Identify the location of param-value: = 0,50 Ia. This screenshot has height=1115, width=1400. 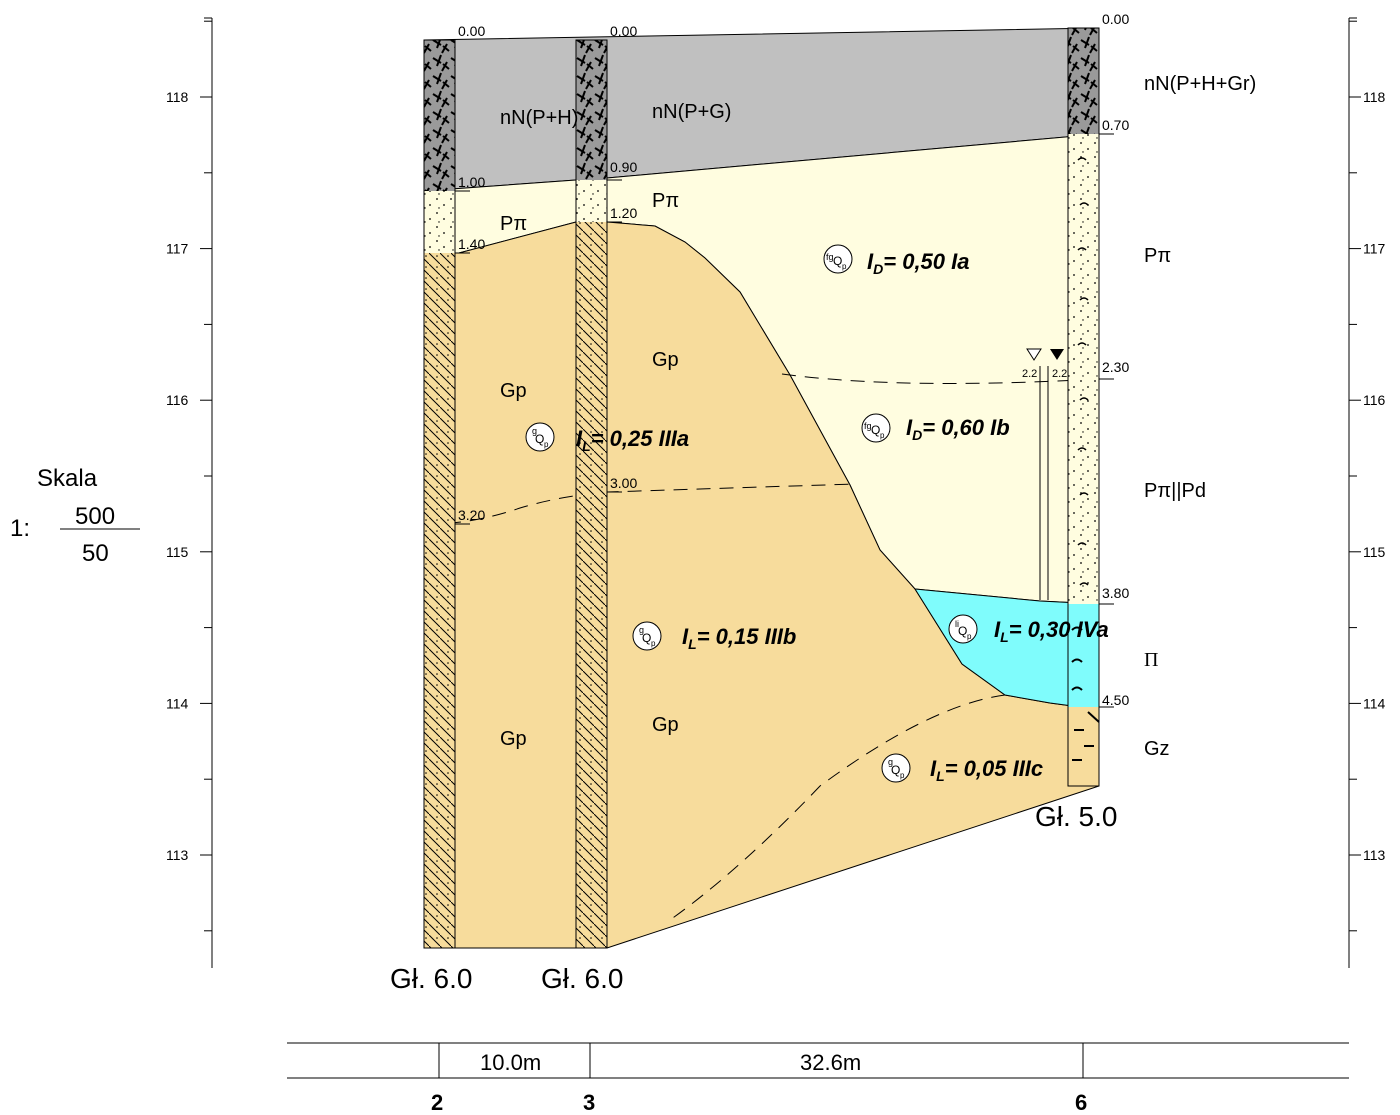
(926, 261).